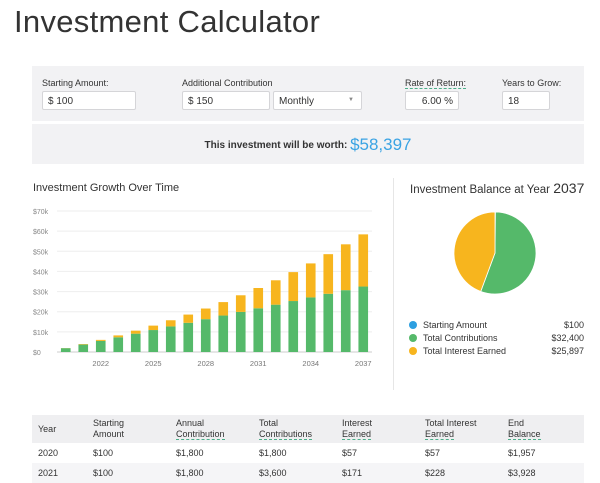 The image size is (600, 483). Describe the element at coordinates (567, 351) in the screenshot. I see `legend-value: $25,897` at that location.